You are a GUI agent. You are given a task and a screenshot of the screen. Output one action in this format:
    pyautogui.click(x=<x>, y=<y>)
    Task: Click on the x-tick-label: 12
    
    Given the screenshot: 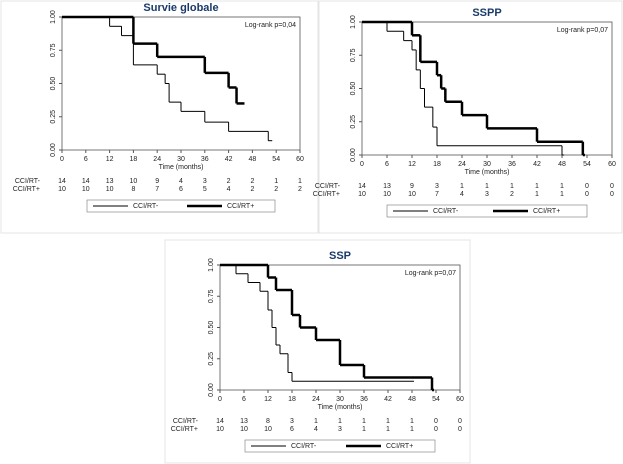 What is the action you would take?
    pyautogui.click(x=412, y=164)
    